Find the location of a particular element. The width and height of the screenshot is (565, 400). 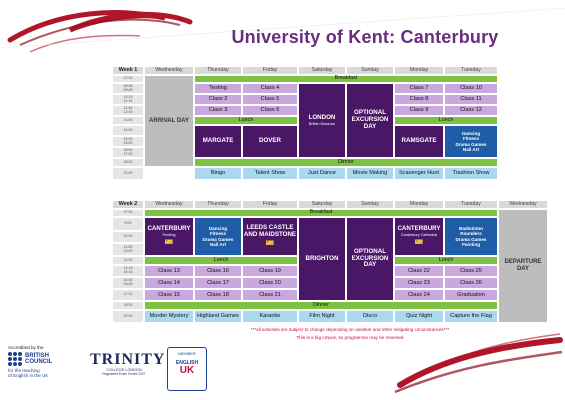

evening-activity: Trashion Show is located at coordinates (471, 173).